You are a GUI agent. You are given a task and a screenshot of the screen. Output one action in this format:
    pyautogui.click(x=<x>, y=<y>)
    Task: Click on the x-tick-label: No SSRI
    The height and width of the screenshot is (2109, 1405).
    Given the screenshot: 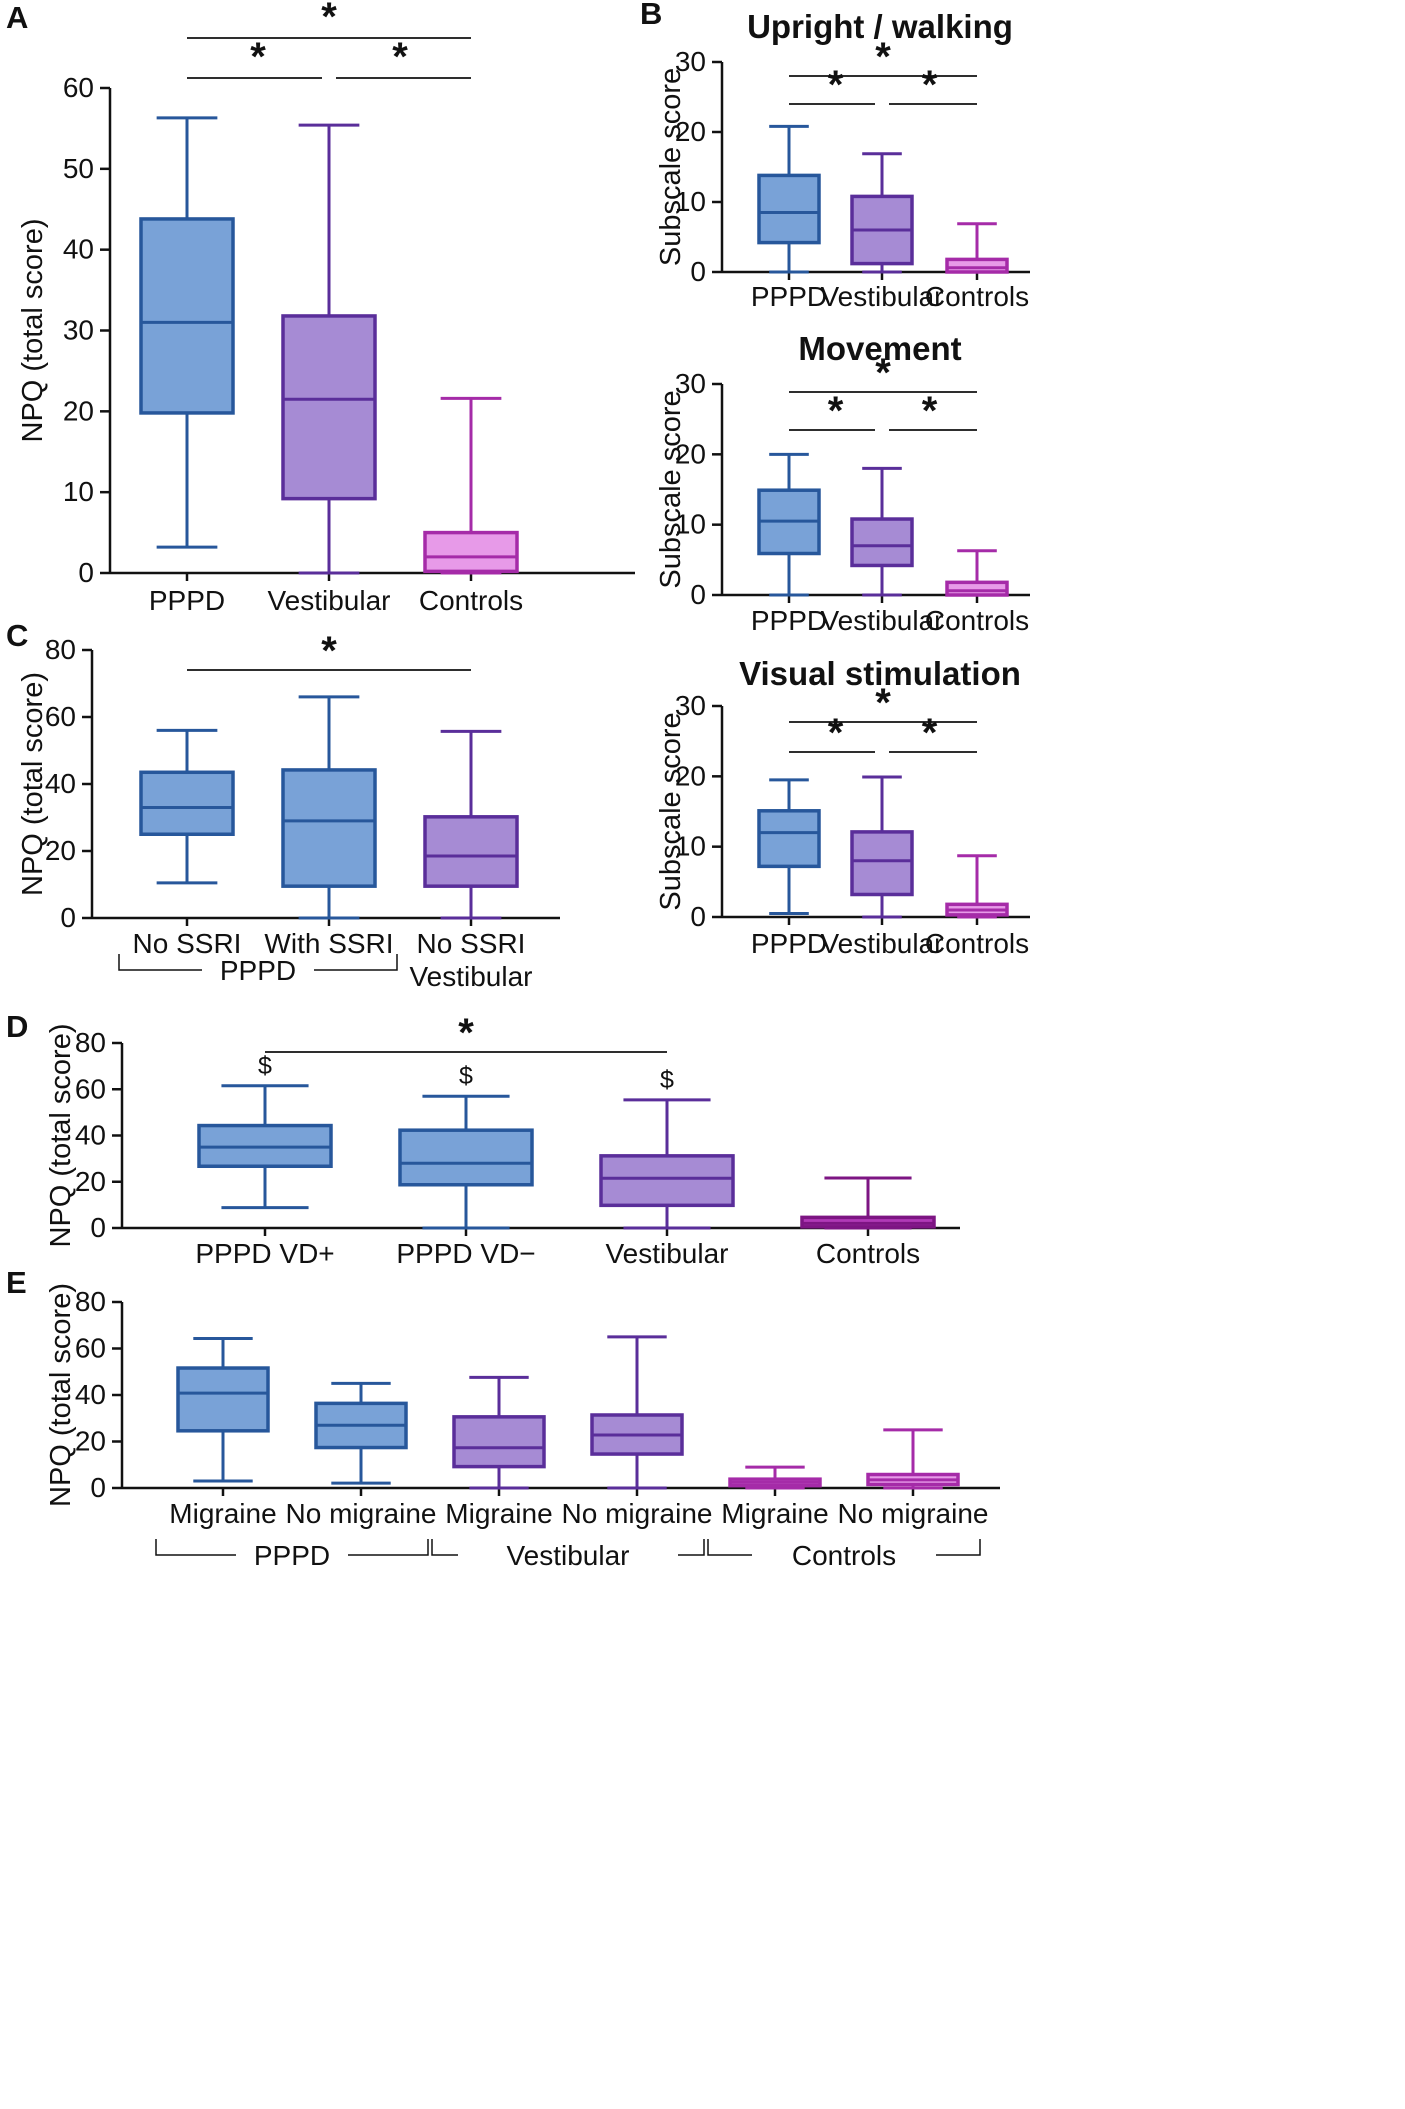 What is the action you would take?
    pyautogui.click(x=187, y=943)
    